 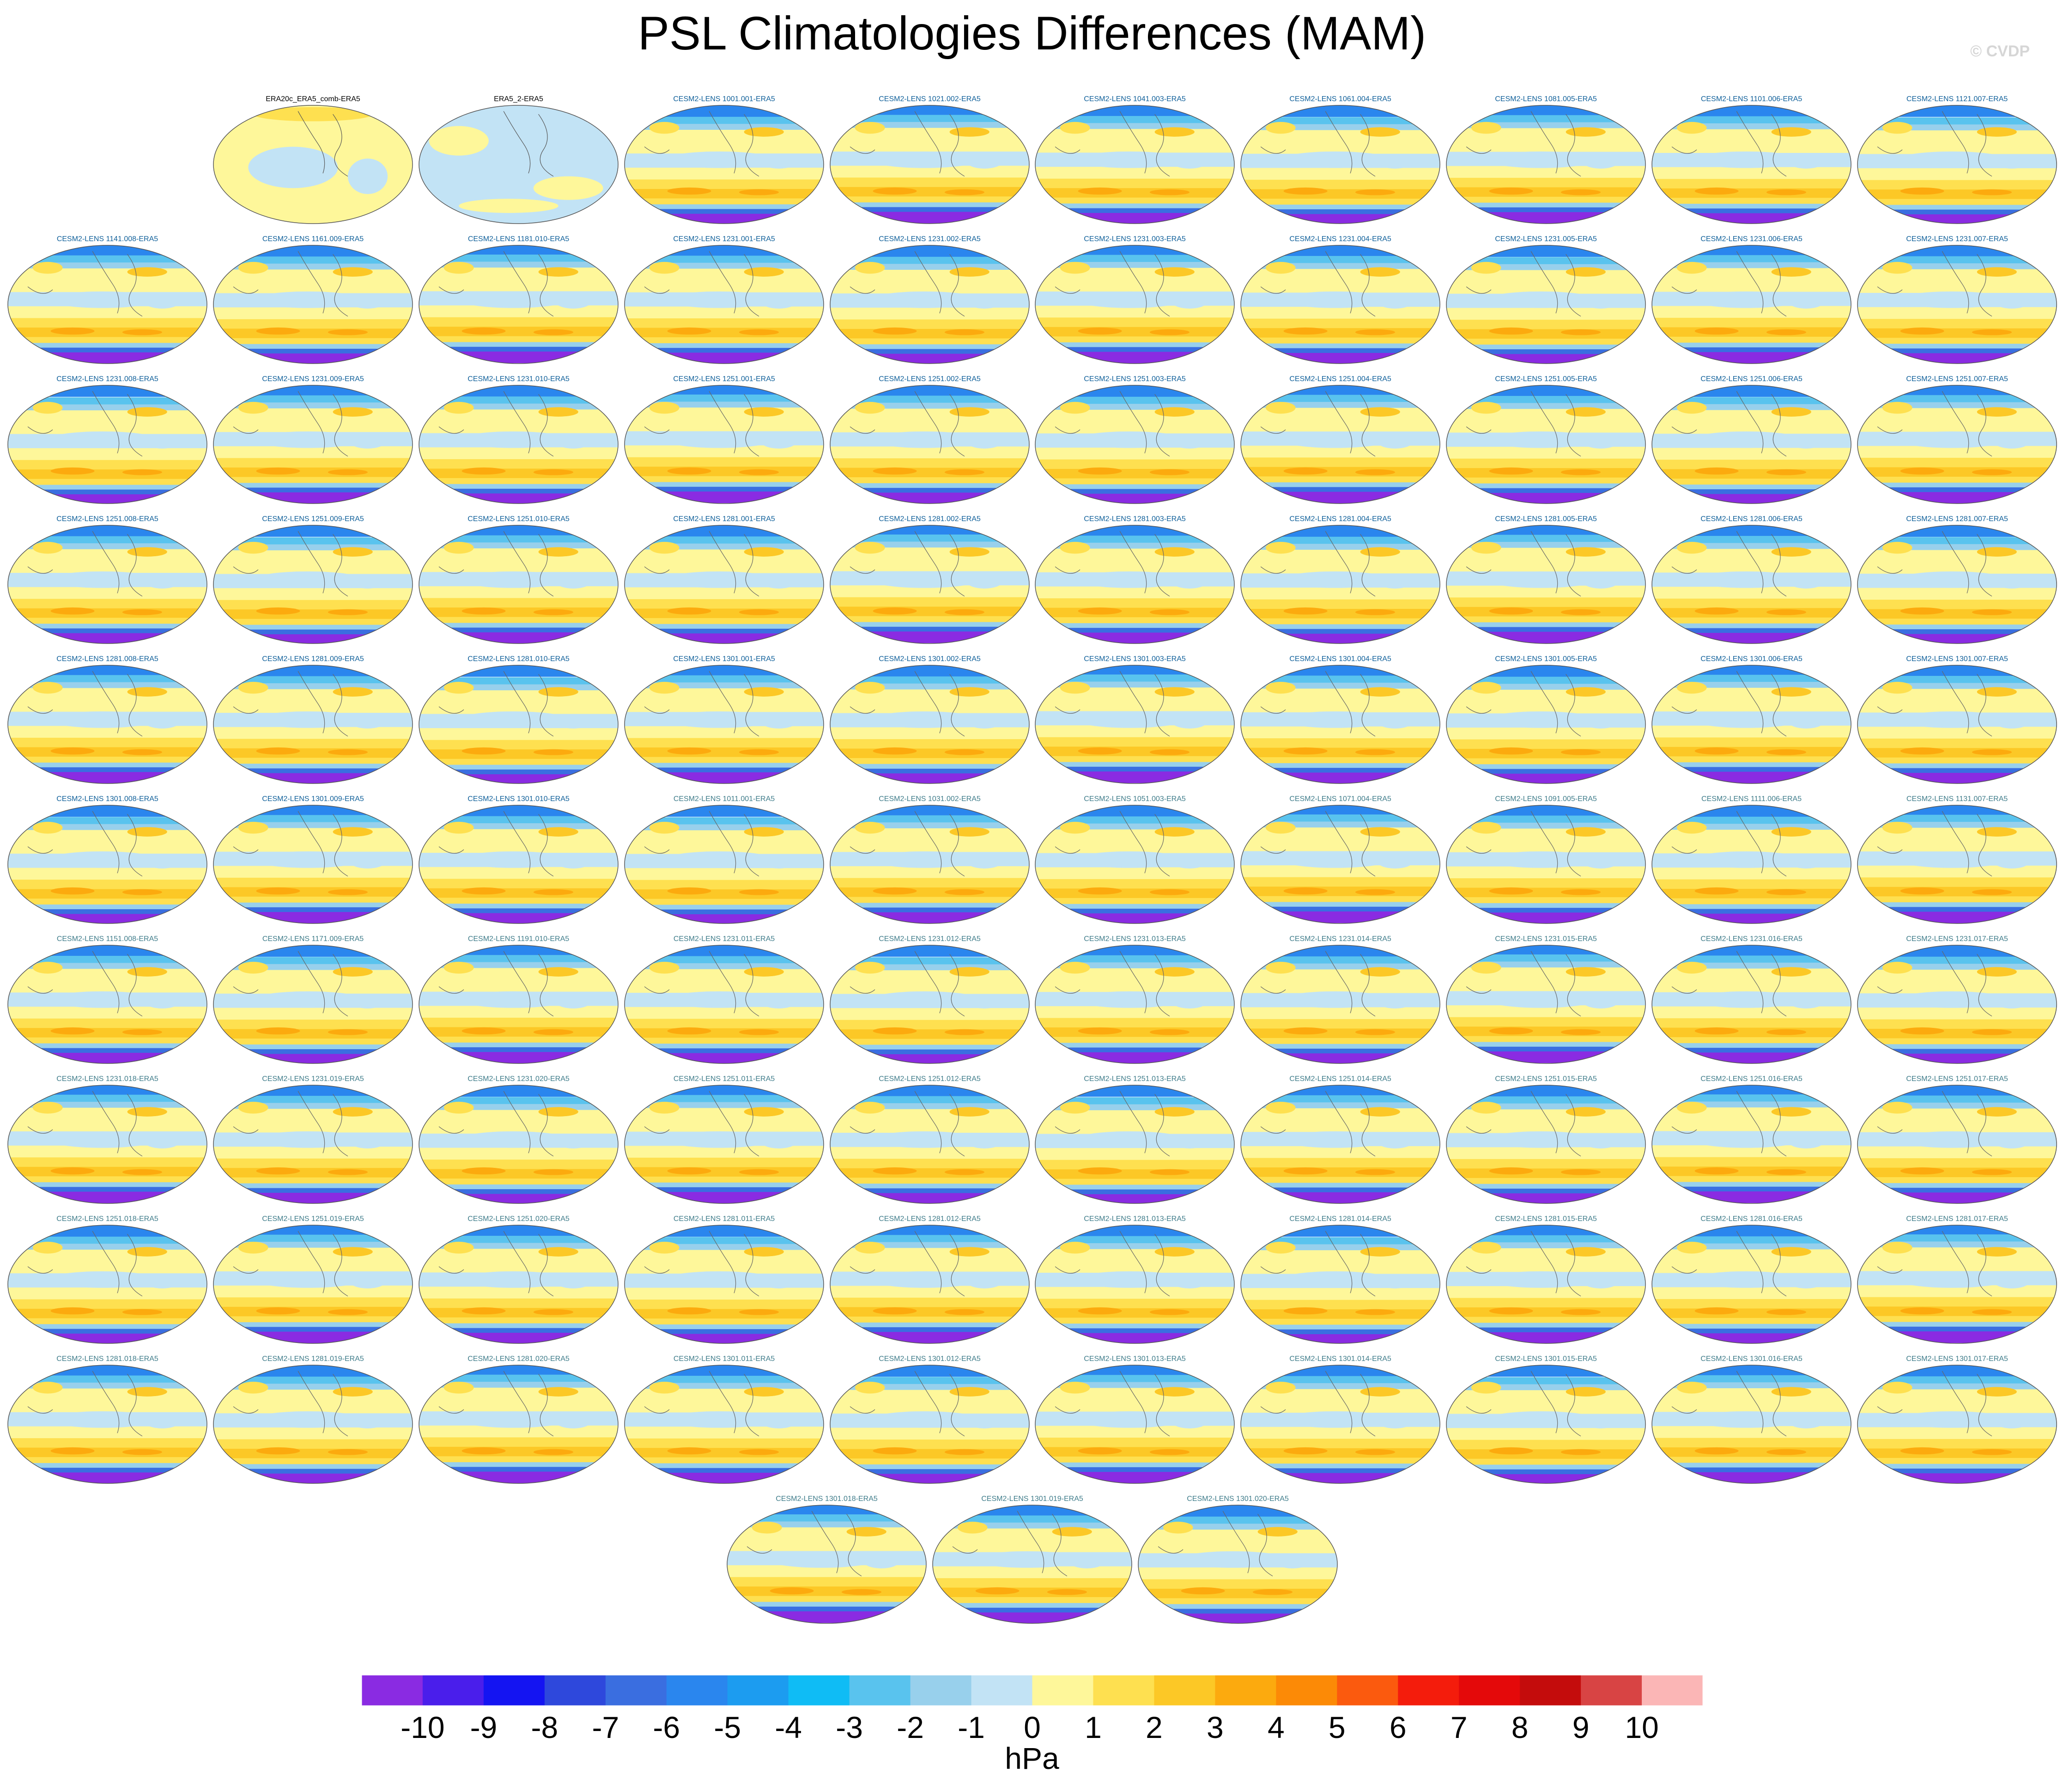 I want to click on colorbar-tick-label: 3, so click(x=1215, y=1727).